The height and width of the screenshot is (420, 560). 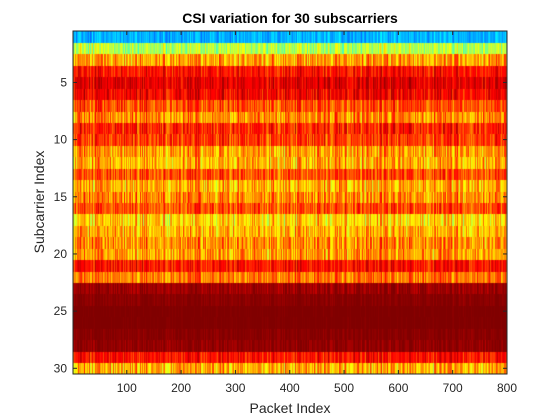 What do you see at coordinates (235, 388) in the screenshot?
I see `x-tick-label: 300` at bounding box center [235, 388].